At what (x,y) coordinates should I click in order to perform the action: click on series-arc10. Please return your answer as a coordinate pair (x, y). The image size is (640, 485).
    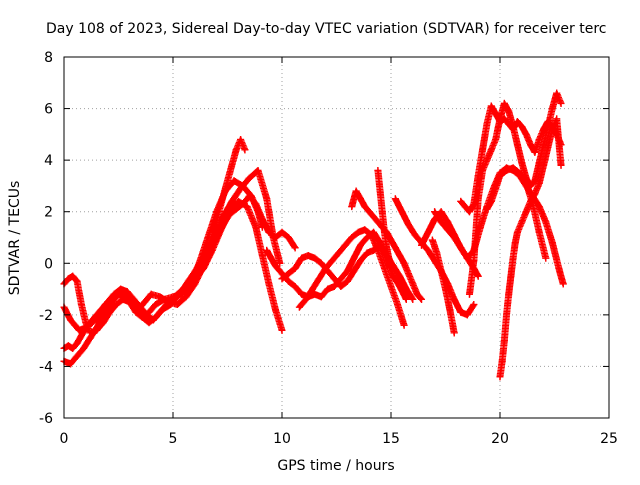
    Looking at the image, I should click on (384, 216).